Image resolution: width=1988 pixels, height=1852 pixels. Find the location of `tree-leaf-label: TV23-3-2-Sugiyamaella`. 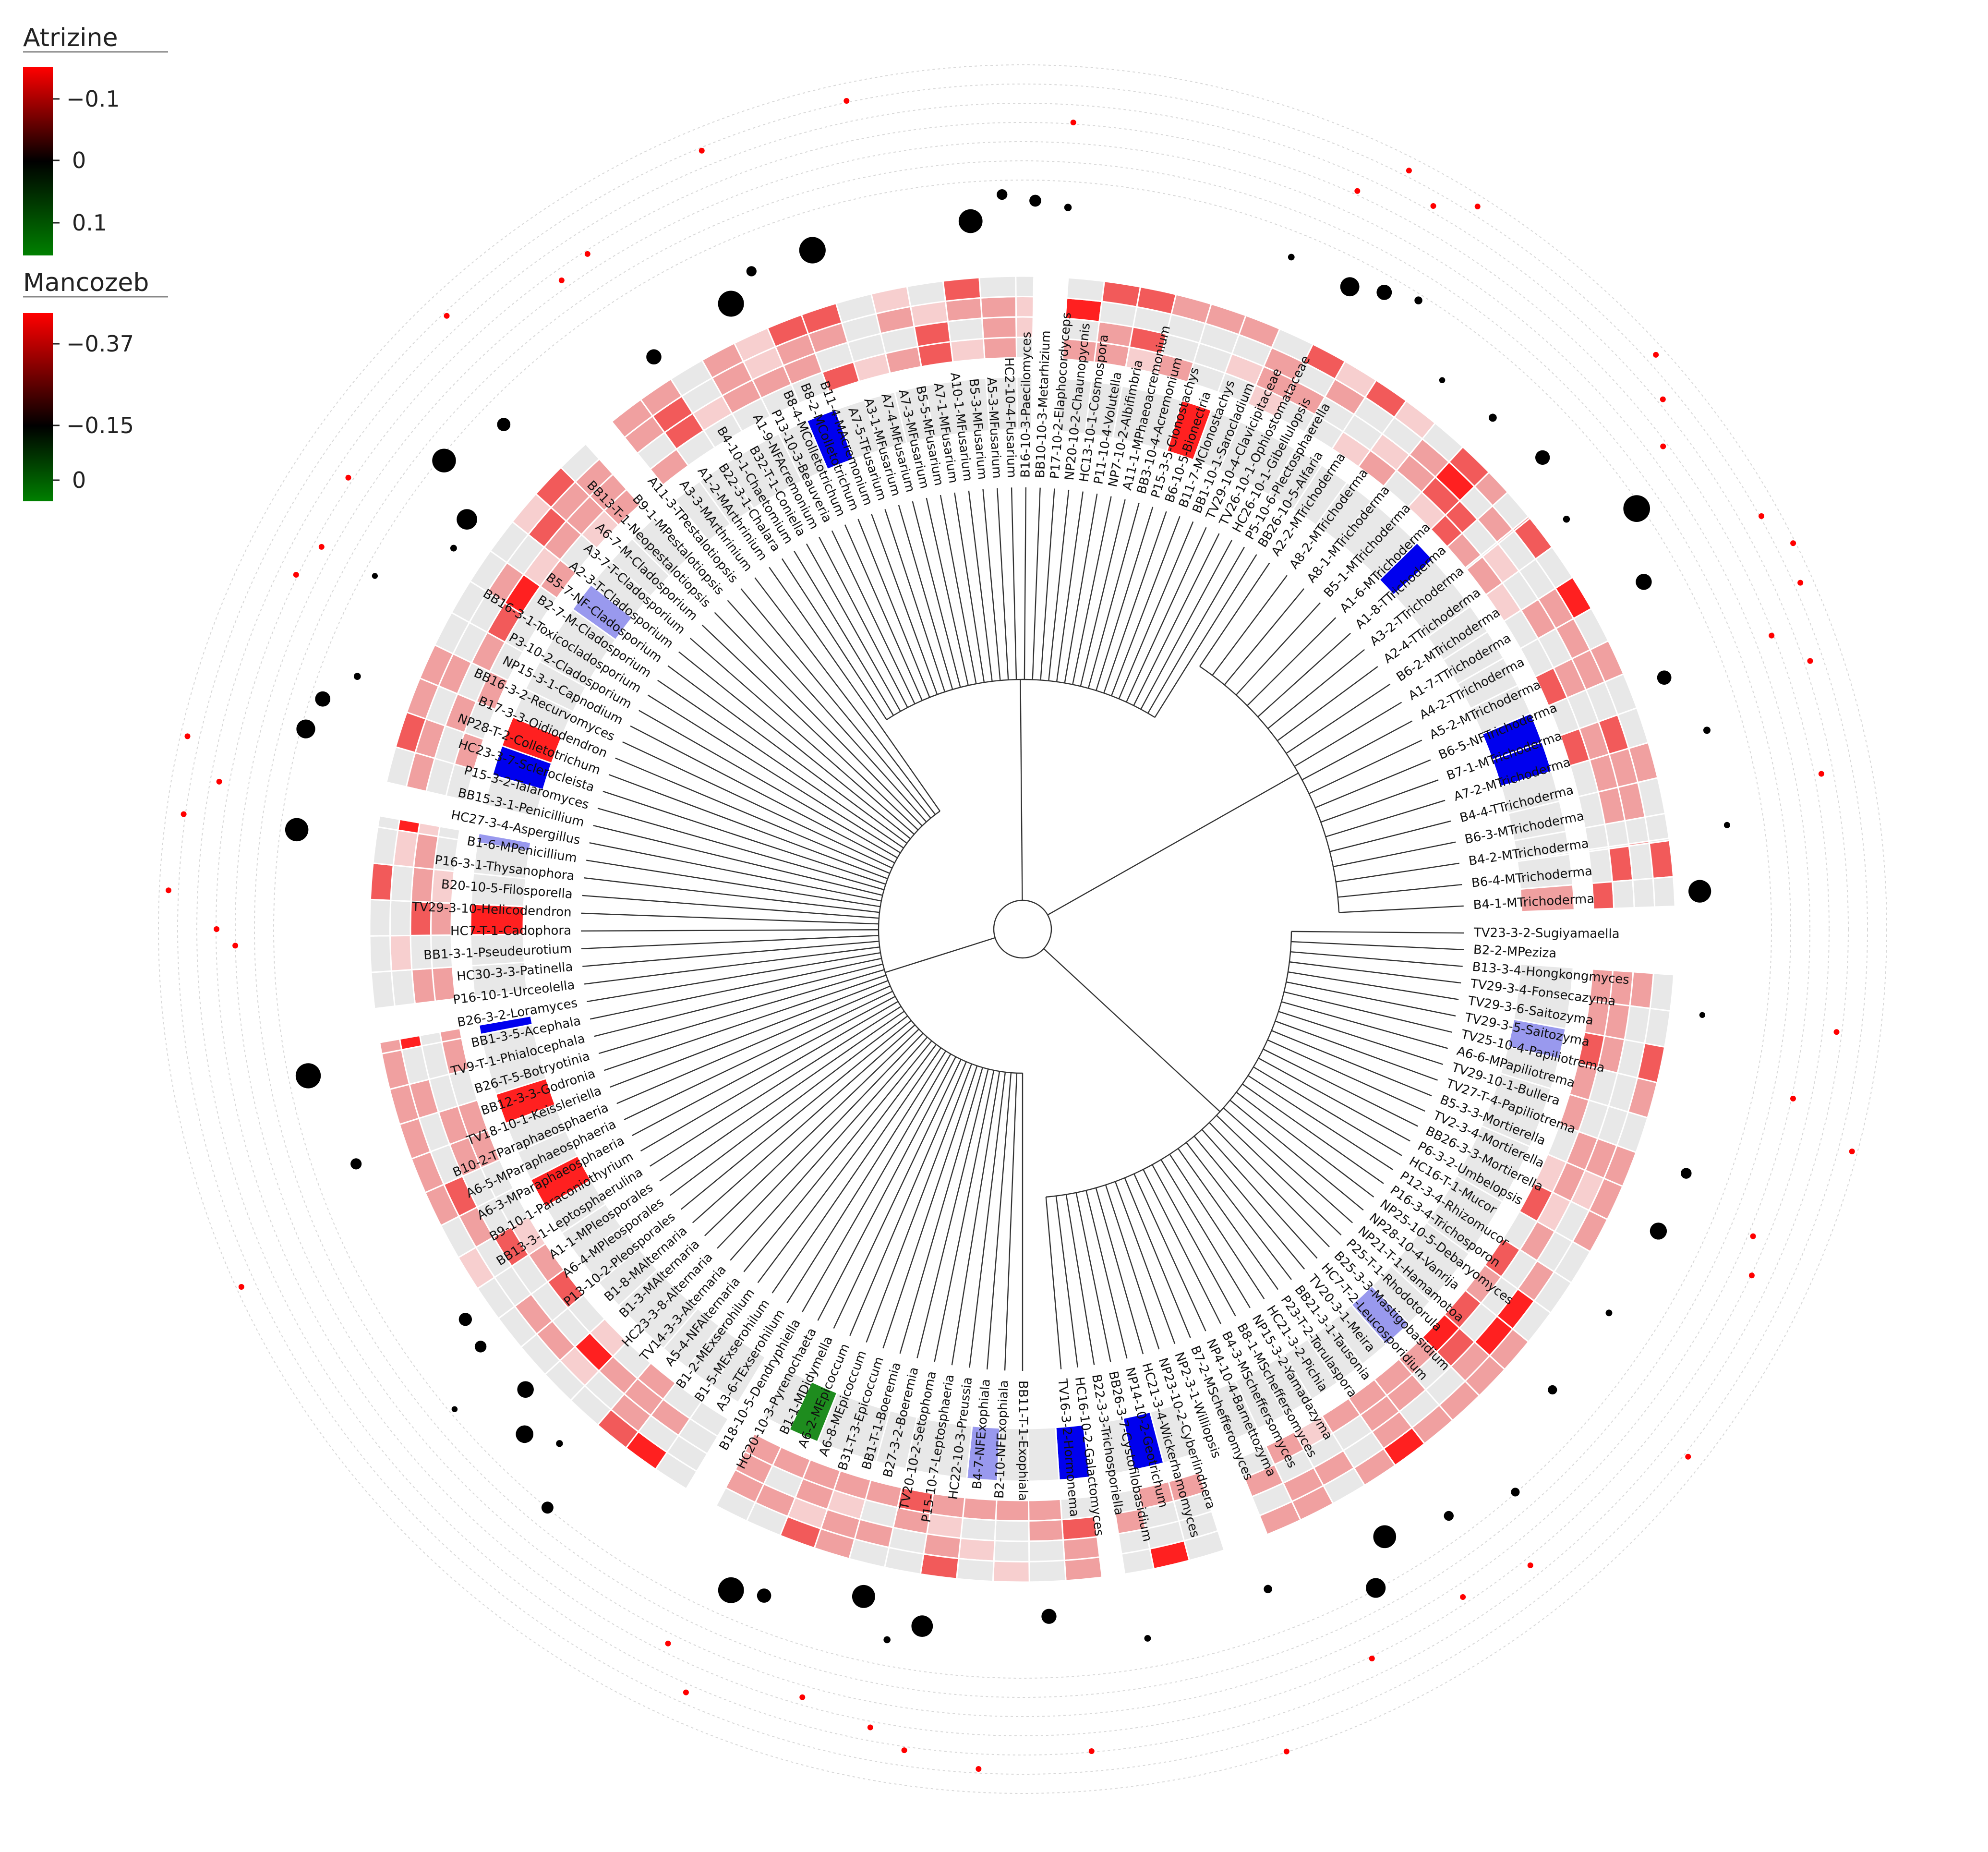

tree-leaf-label: TV23-3-2-Sugiyamaella is located at coordinates (1546, 934).